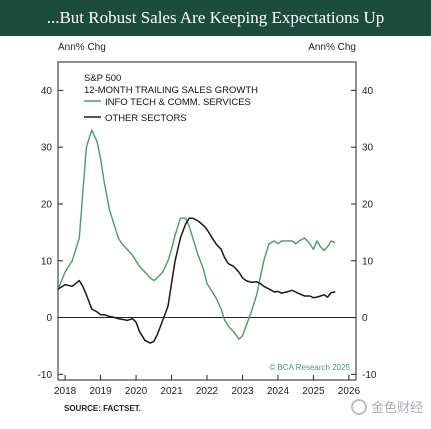 Image resolution: width=431 pixels, height=429 pixels. What do you see at coordinates (171, 391) in the screenshot?
I see `x-tick-label: 2021` at bounding box center [171, 391].